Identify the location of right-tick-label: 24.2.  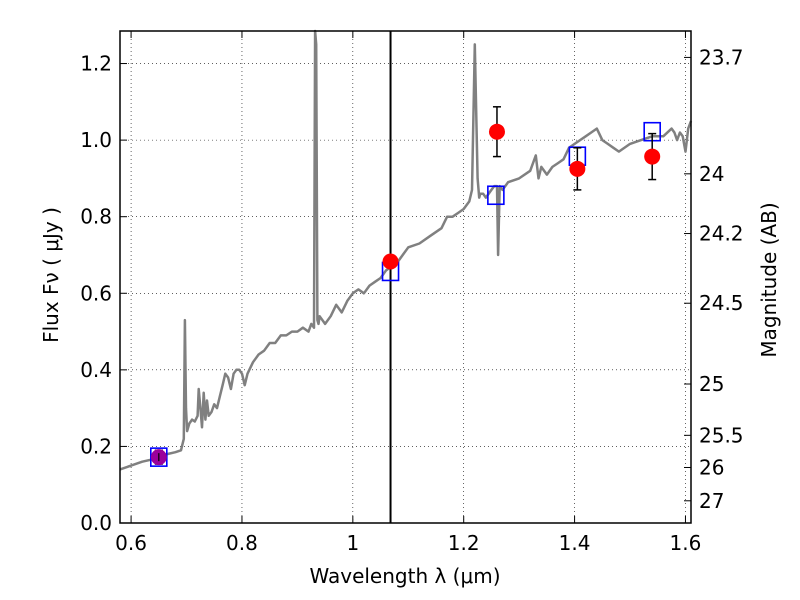
(721, 234).